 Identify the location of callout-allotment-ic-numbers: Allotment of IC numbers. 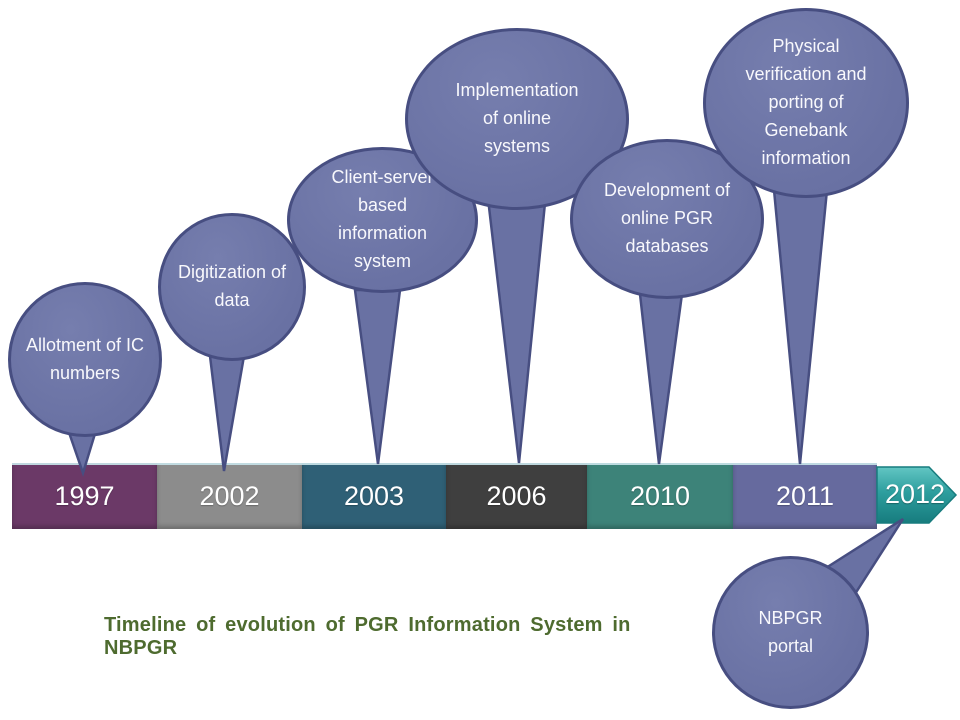
(85, 359).